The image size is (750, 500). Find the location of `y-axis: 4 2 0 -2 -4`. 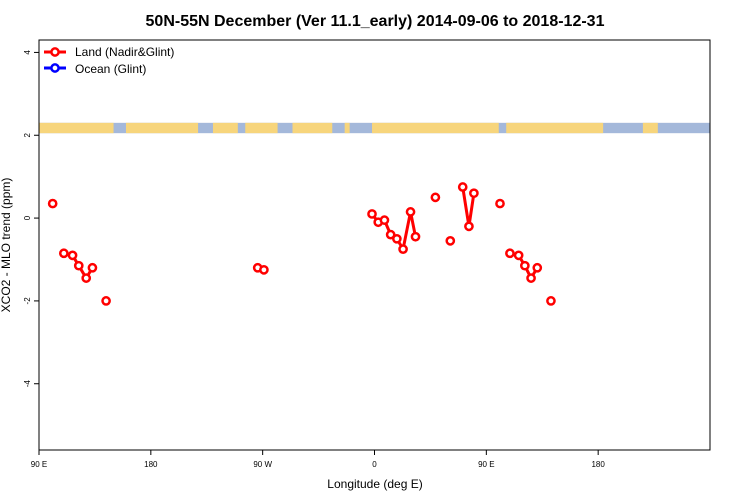

y-axis: 4 2 0 -2 -4 is located at coordinates (31, 219).